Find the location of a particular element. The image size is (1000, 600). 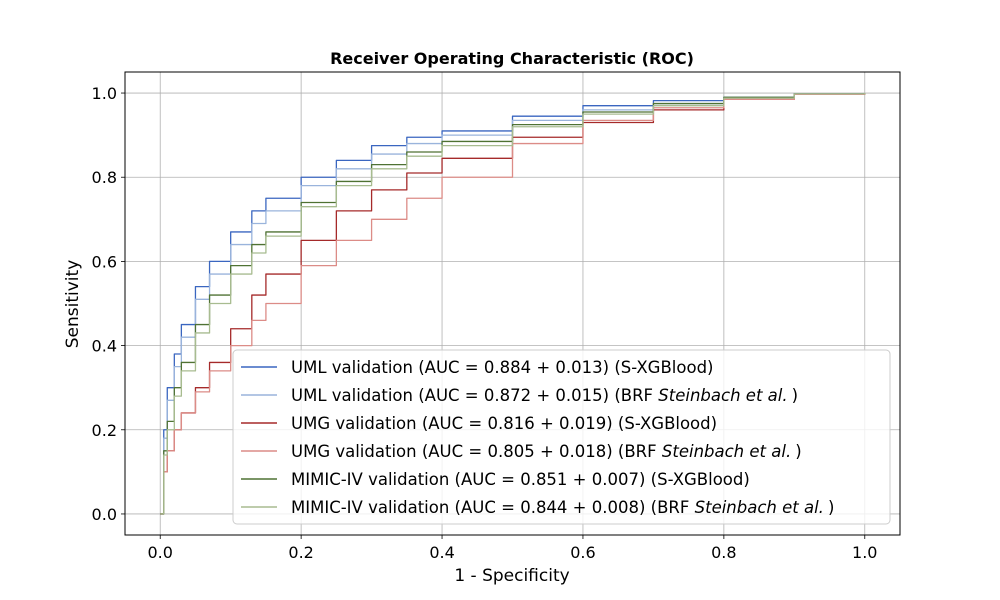

x-tick-label: 0.6 is located at coordinates (582, 552).